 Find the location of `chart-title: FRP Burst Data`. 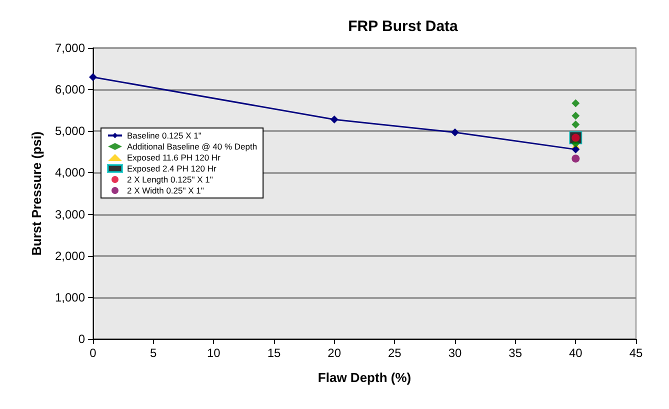

chart-title: FRP Burst Data is located at coordinates (403, 26).